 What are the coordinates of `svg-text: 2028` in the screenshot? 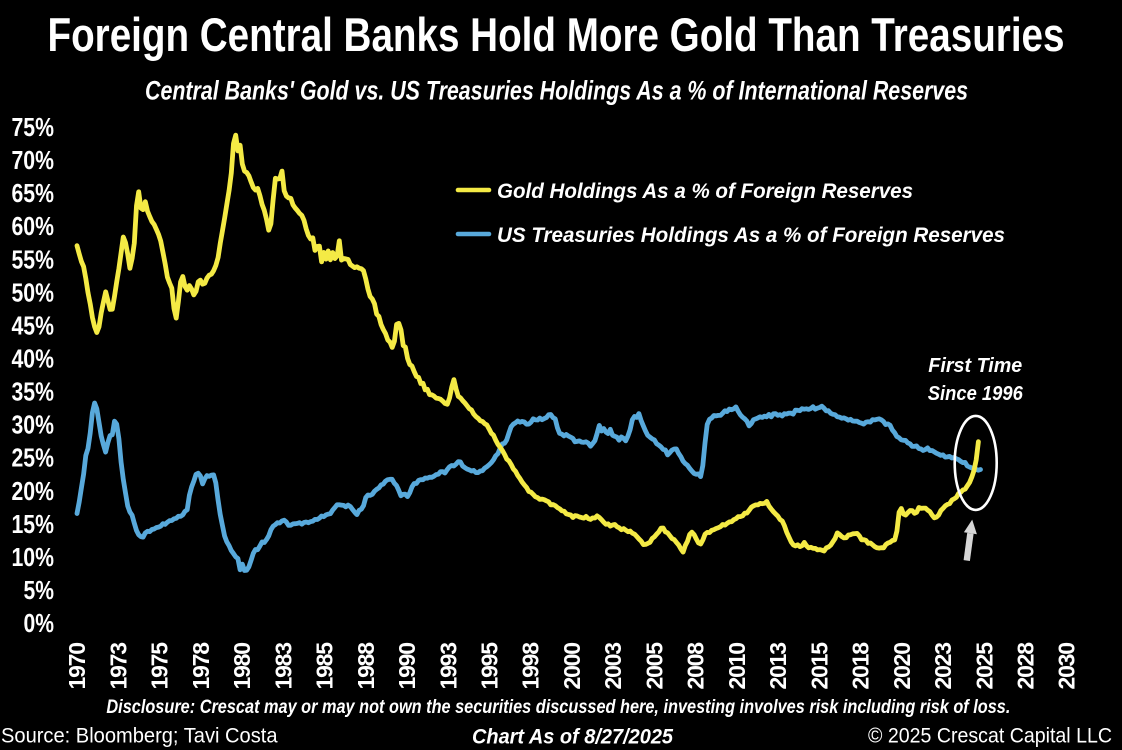 It's located at (1026, 666).